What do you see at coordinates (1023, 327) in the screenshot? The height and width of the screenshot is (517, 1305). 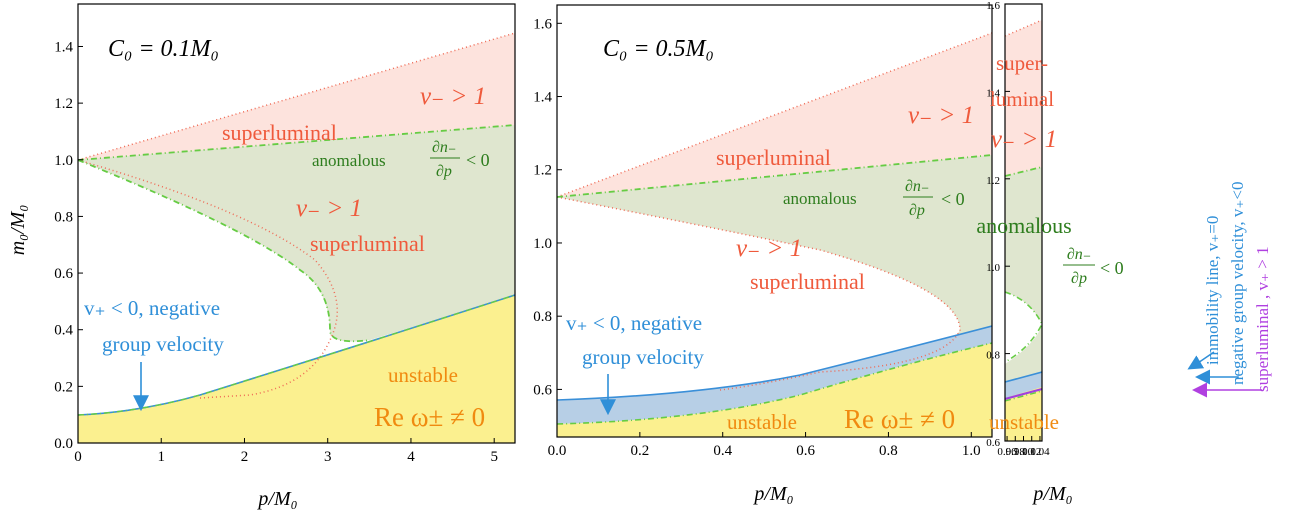 I see `p3-white-pocket` at bounding box center [1023, 327].